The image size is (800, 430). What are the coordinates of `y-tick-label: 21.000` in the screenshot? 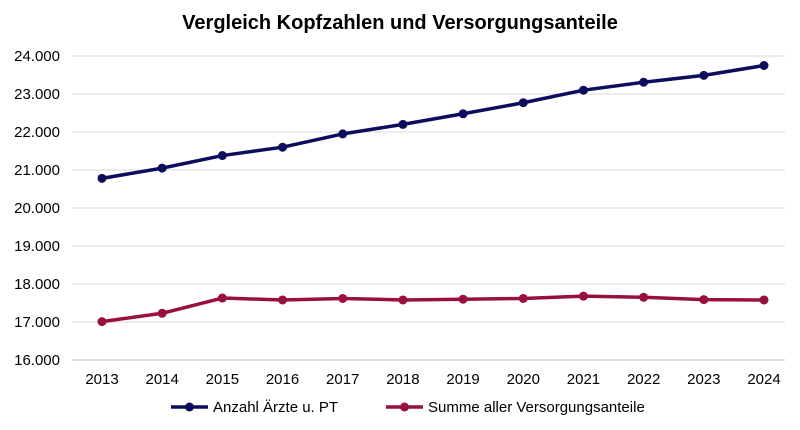 It's located at (37, 170).